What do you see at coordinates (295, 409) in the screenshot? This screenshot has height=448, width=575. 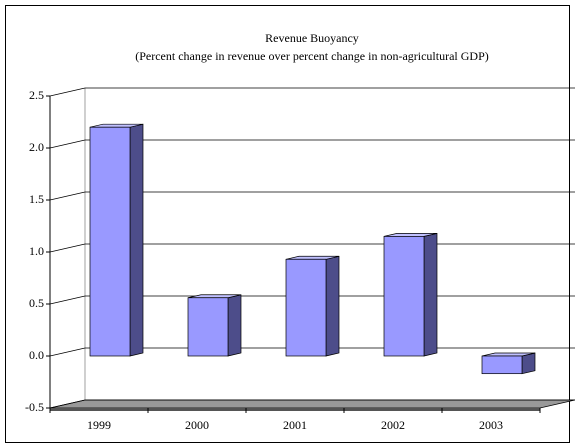 I see `floor-edge` at bounding box center [295, 409].